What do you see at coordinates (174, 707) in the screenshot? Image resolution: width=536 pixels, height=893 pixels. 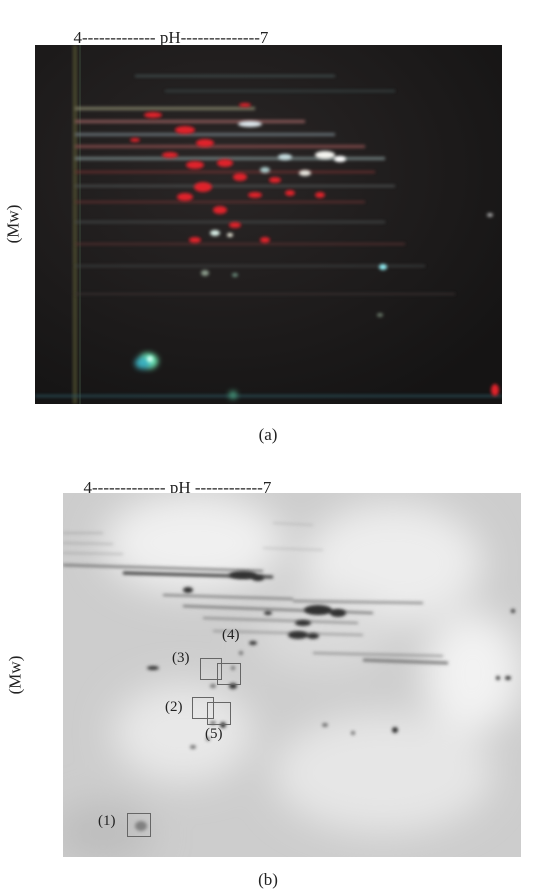 I see `spot-label-2: (2)` at bounding box center [174, 707].